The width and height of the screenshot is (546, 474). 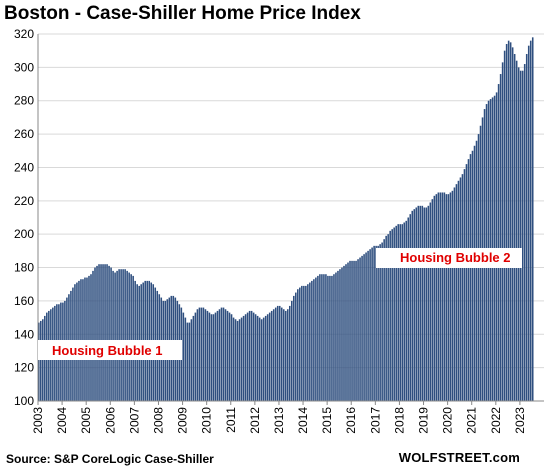 I want to click on x-tick-label: 2003, so click(x=38, y=420).